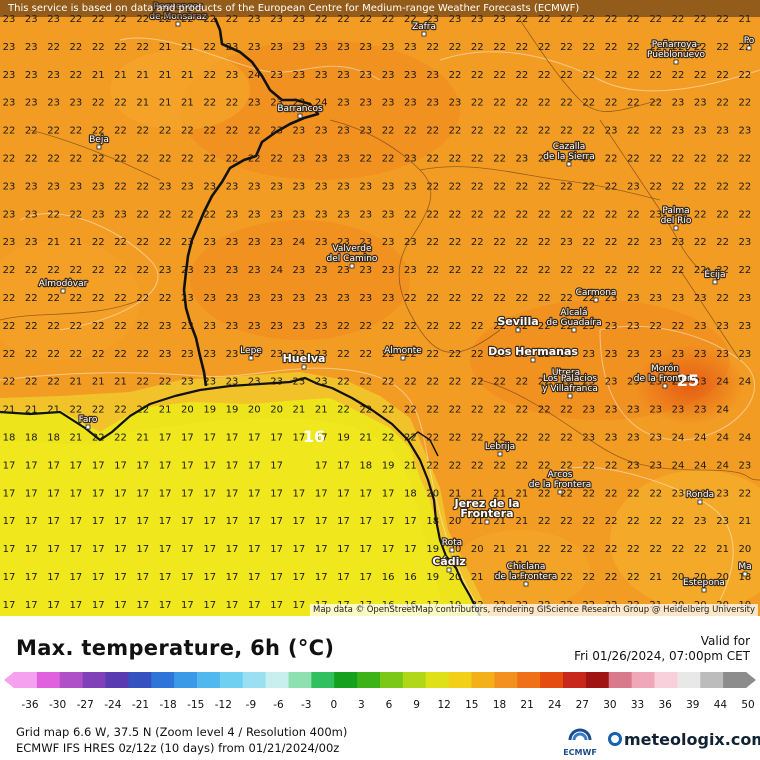  I want to click on meteologix-brand: meteologix.com, so click(684, 739).